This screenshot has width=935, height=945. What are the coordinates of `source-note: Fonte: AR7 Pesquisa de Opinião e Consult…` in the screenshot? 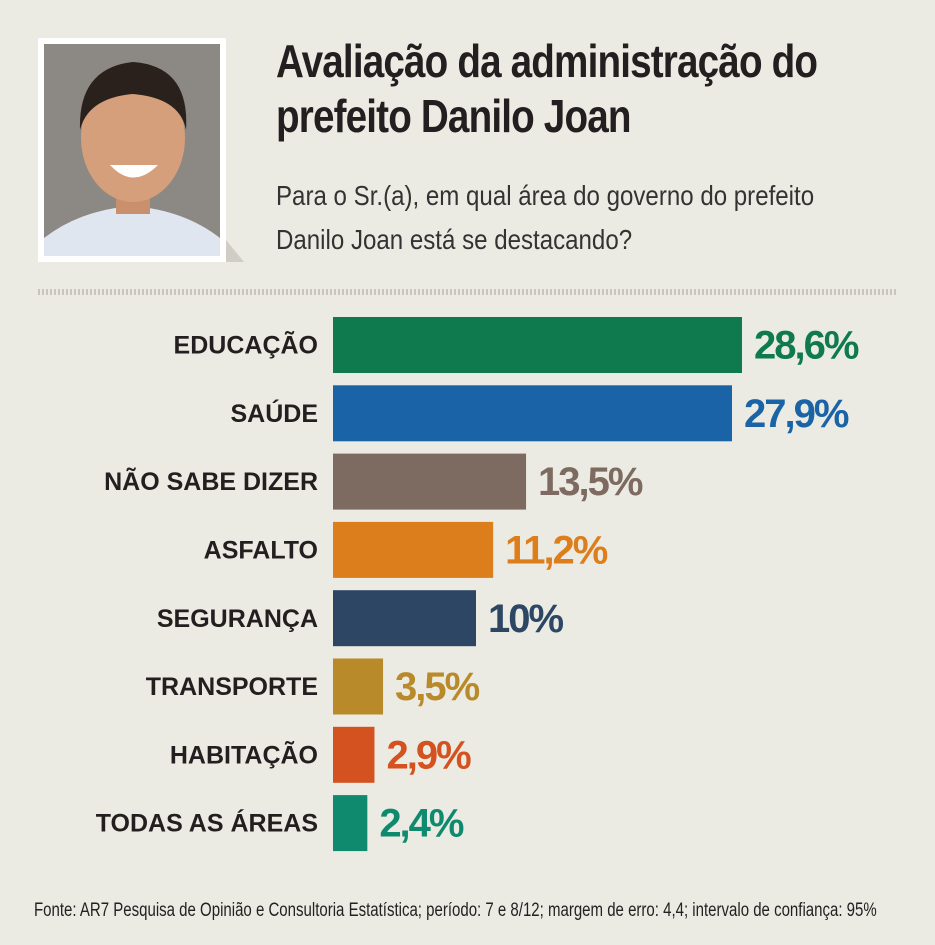 It's located at (455, 910).